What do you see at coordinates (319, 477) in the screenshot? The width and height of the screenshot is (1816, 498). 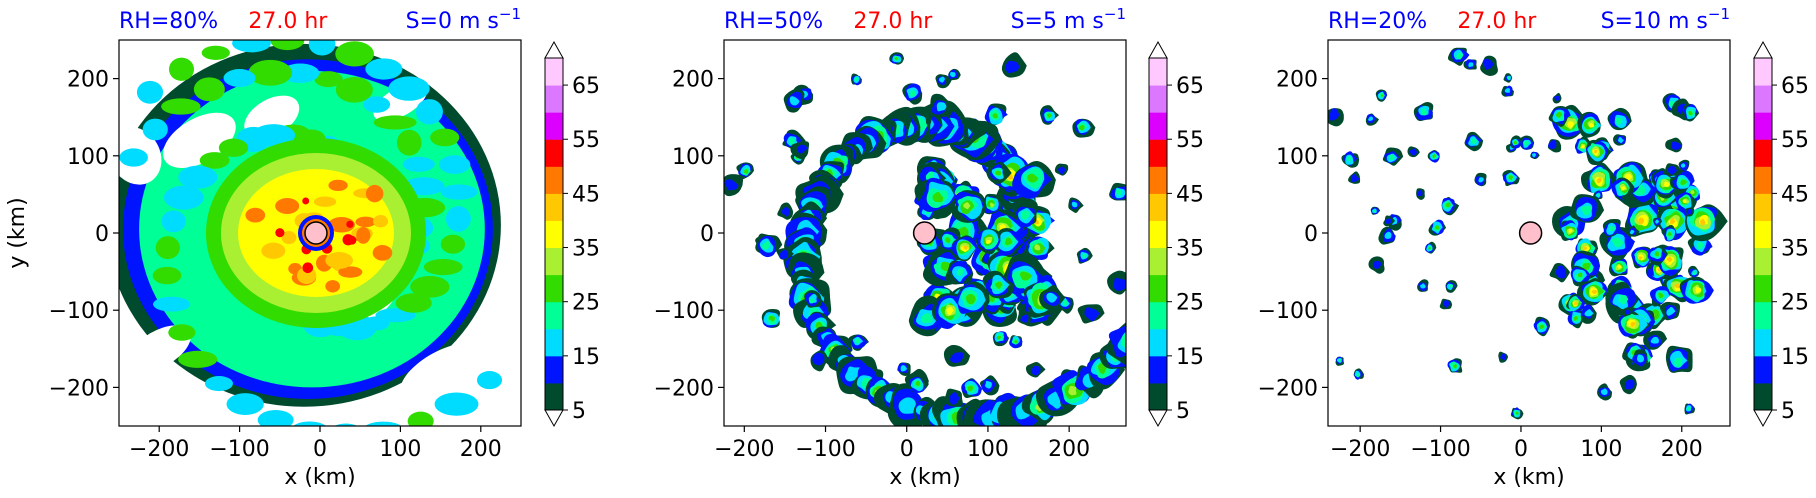 I see `x-axis-label: x (km)` at bounding box center [319, 477].